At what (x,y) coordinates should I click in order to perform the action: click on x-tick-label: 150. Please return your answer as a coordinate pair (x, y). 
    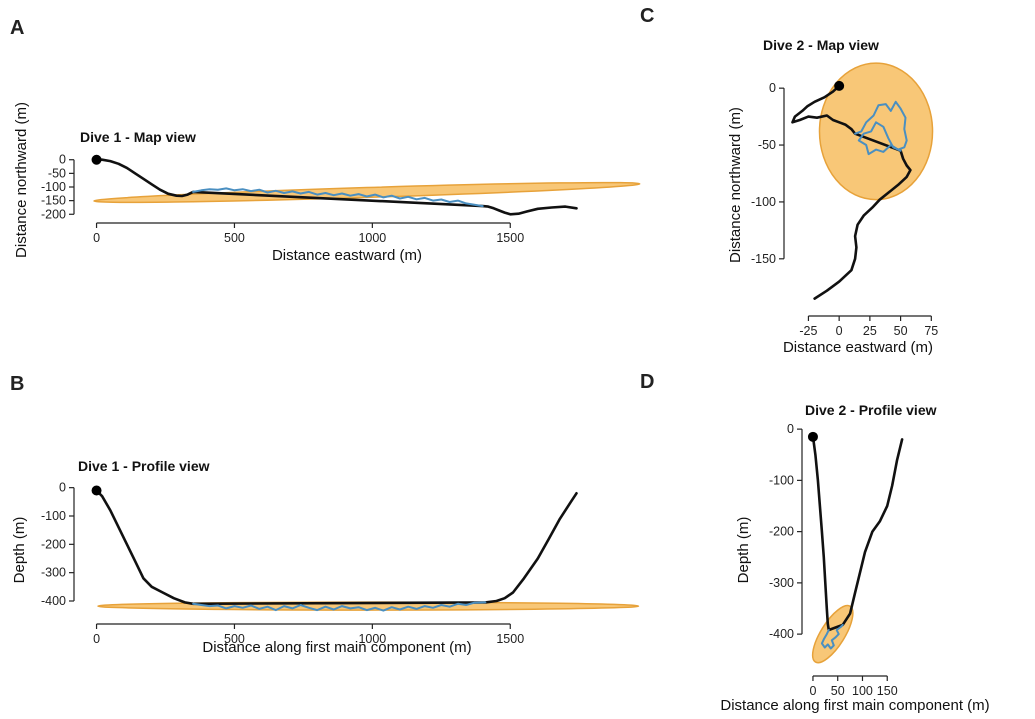
    Looking at the image, I should click on (887, 691).